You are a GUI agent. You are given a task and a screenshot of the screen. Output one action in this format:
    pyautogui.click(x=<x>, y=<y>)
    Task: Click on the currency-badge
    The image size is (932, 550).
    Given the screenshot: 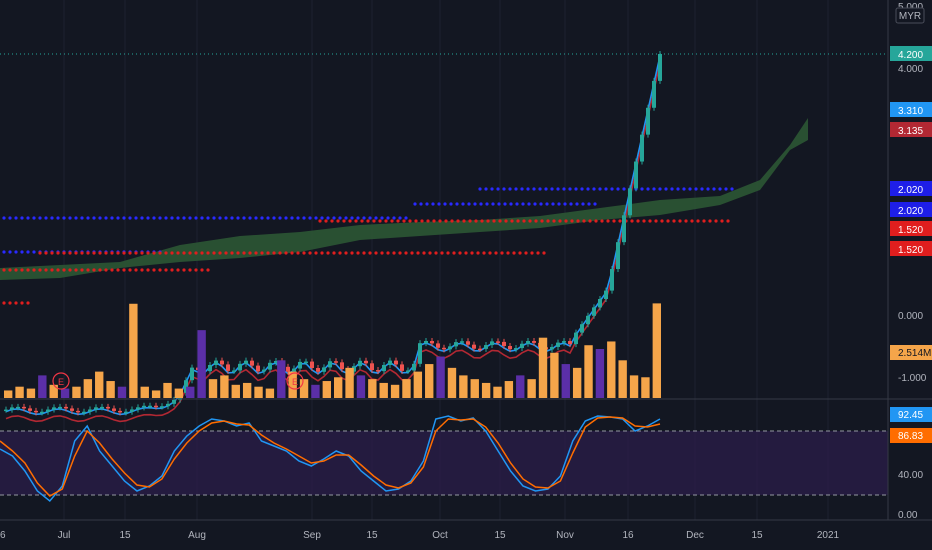 What is the action you would take?
    pyautogui.click(x=910, y=15)
    